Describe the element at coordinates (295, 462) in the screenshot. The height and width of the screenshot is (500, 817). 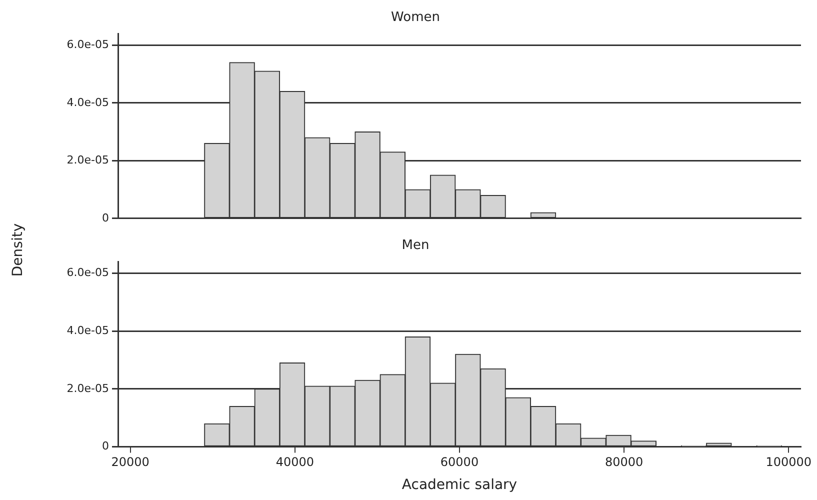
I see `x-tick-label: 40000` at that location.